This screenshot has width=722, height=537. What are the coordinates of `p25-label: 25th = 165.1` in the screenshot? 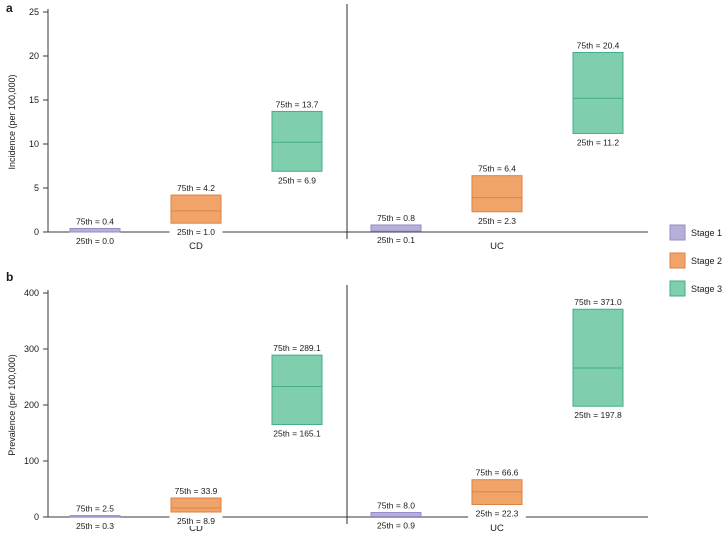 It's located at (297, 434).